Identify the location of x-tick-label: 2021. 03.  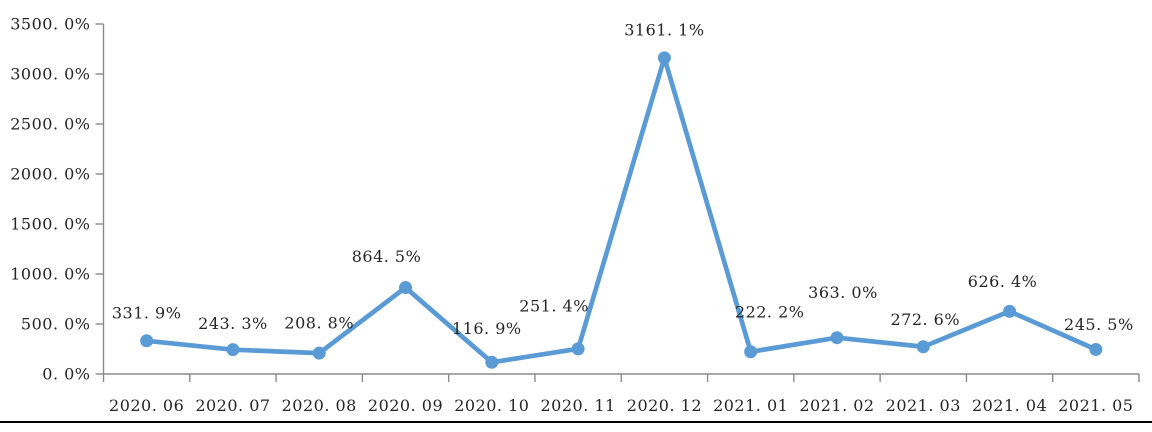
(923, 405).